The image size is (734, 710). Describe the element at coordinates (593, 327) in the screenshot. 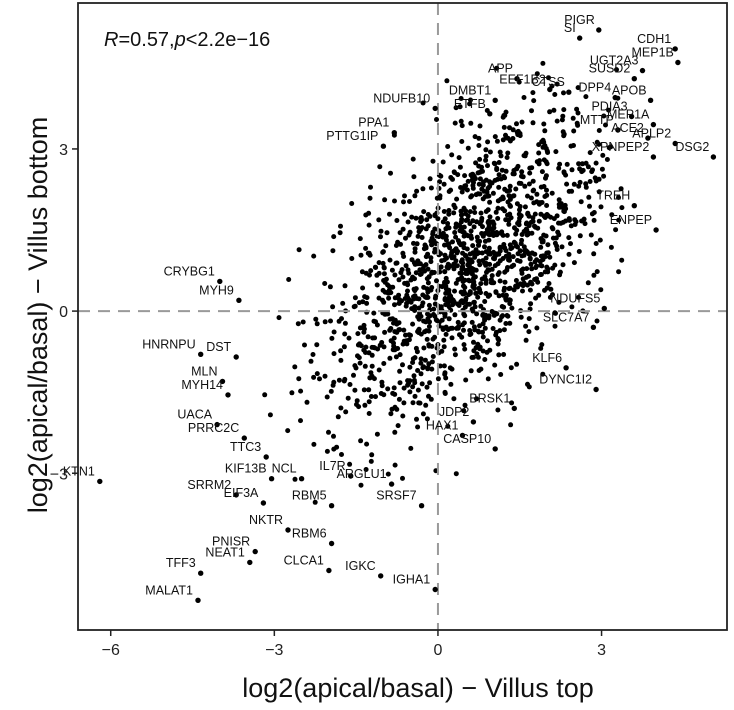

I see `gene-point-slc7a7` at that location.